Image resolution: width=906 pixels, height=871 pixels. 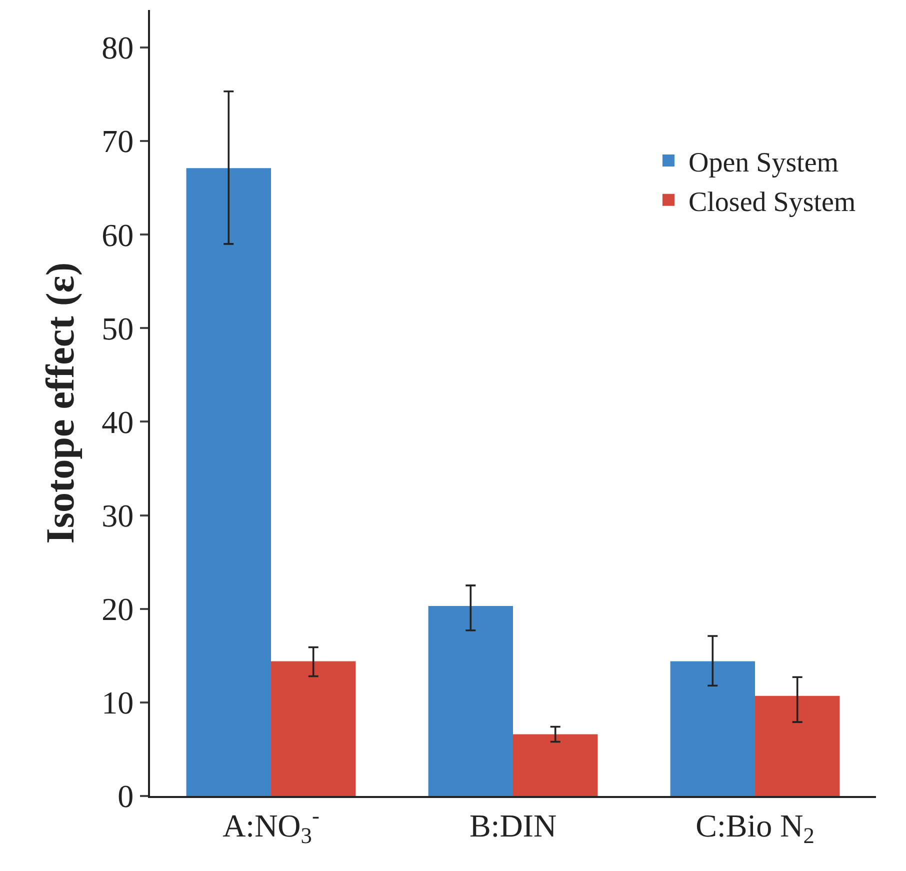 I want to click on y-tick-label: 60, so click(x=118, y=234).